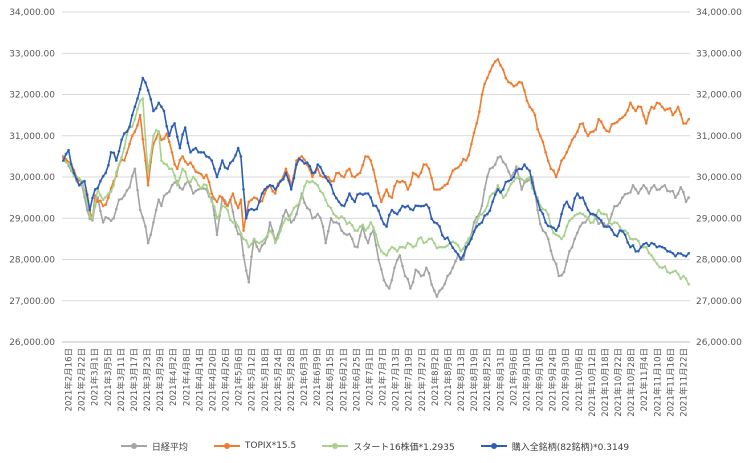  Describe the element at coordinates (134, 379) in the screenshot. I see `x-tick-label: 2021年3月17日` at that location.